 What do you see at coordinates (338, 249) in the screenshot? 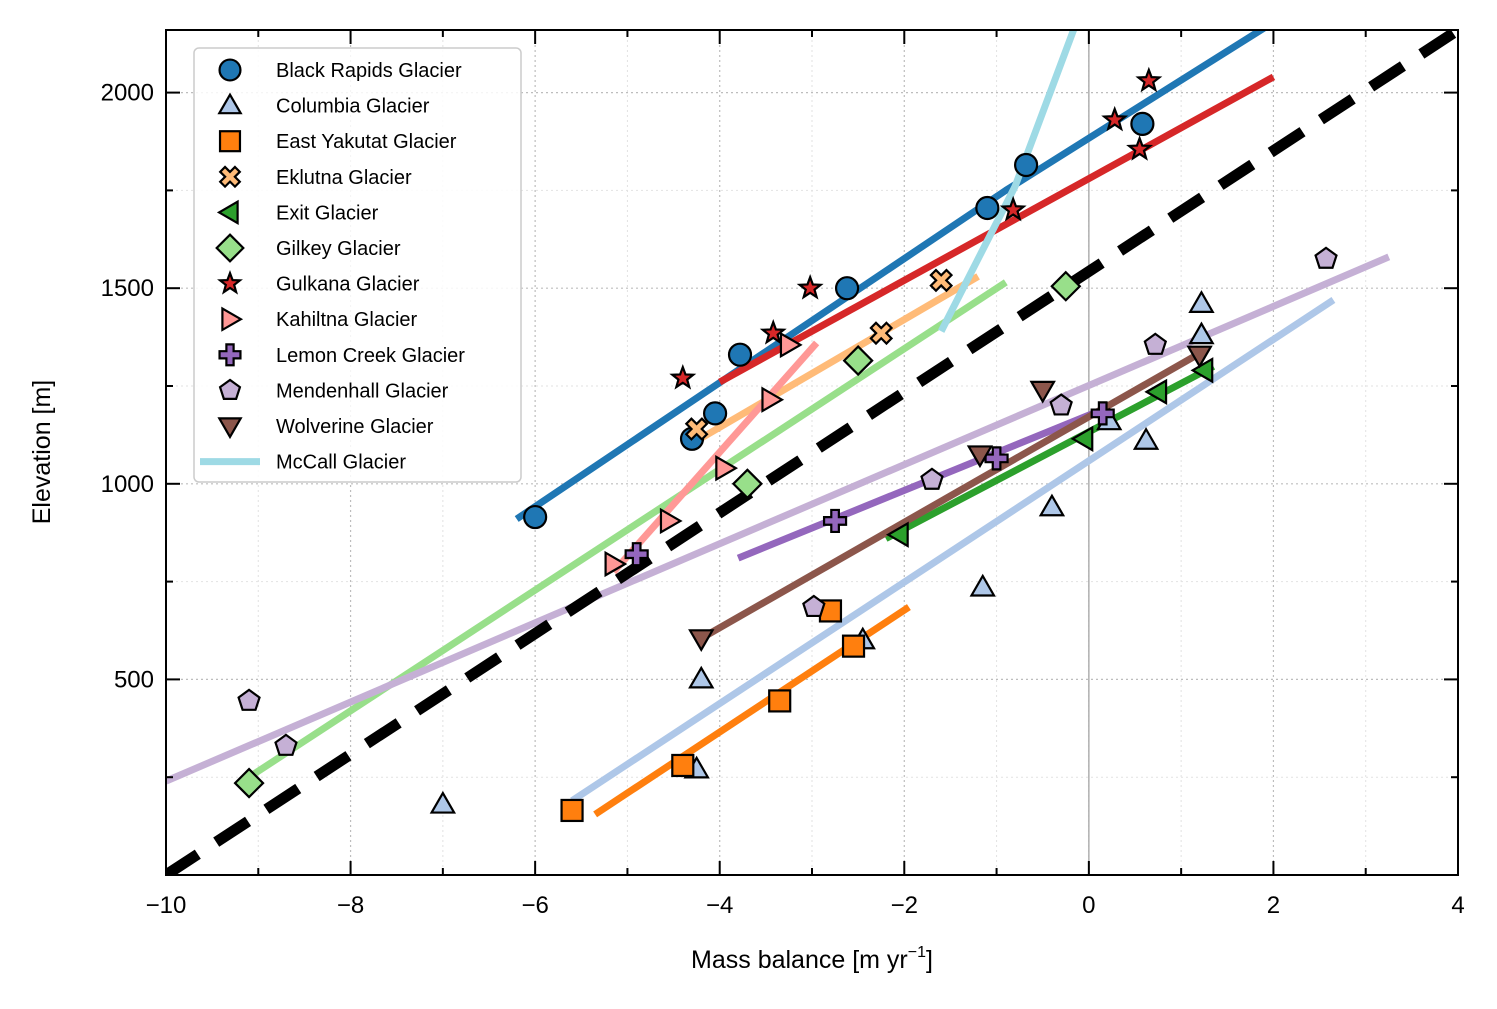
I see `legend-label-5: Gilkey Glacier` at bounding box center [338, 249].